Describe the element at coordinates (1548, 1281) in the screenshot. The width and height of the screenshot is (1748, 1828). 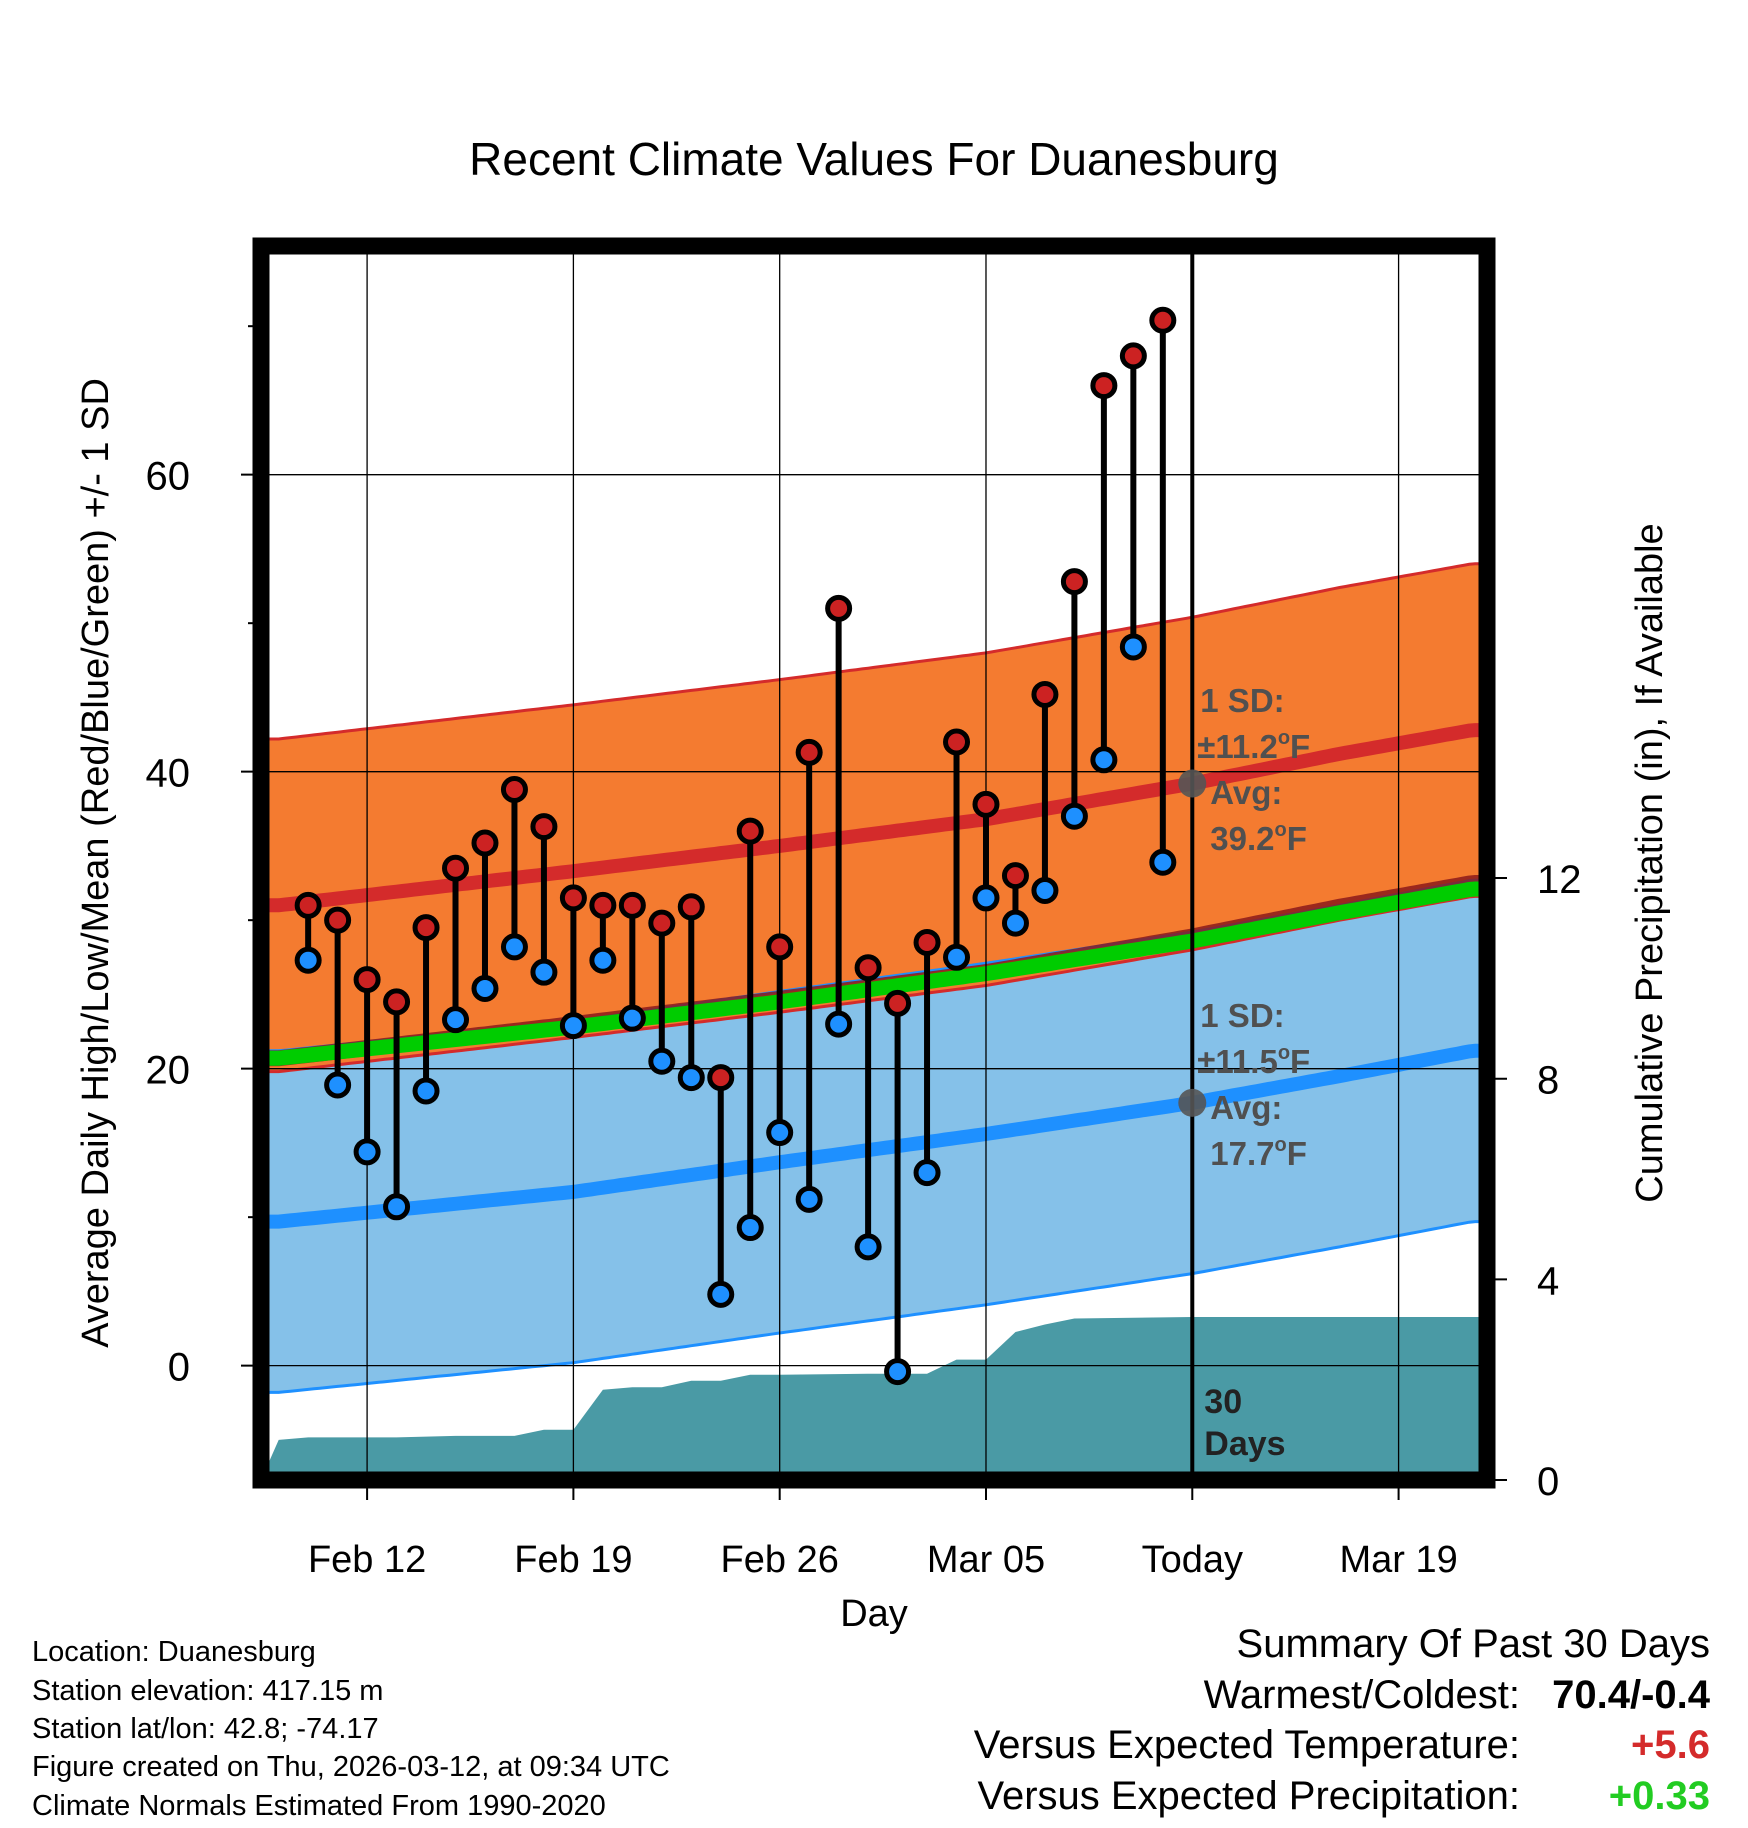
I see `y2-tick-label: 4` at that location.